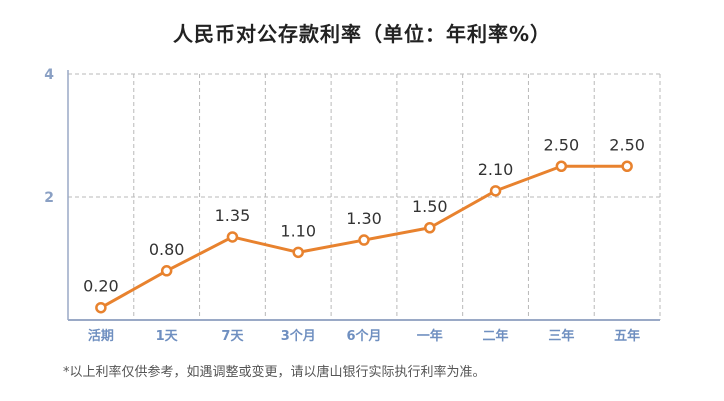  Describe the element at coordinates (561, 336) in the screenshot. I see `x-tick-label: 三年` at that location.